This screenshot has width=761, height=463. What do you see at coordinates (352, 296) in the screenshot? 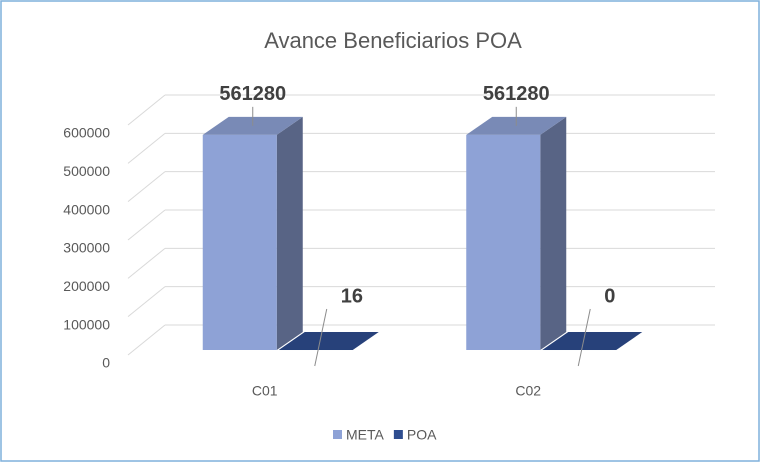
I see `data-label: 16` at bounding box center [352, 296].